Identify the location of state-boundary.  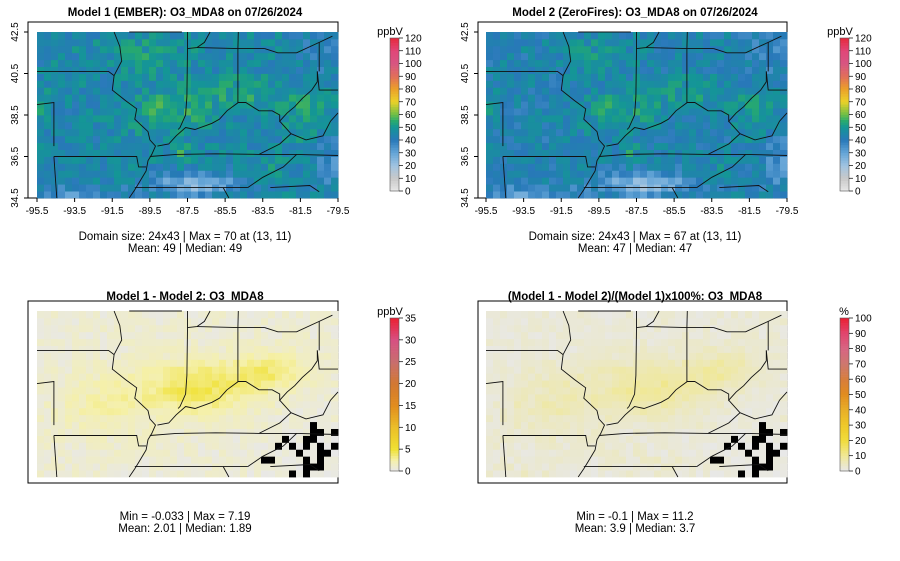
(55, 456).